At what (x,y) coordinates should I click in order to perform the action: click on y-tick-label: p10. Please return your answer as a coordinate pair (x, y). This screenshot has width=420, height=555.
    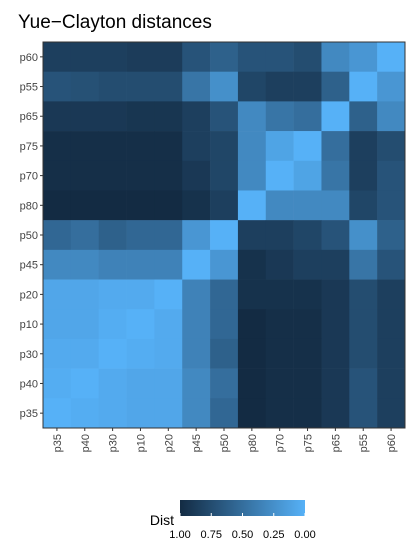
    Looking at the image, I should click on (29, 325).